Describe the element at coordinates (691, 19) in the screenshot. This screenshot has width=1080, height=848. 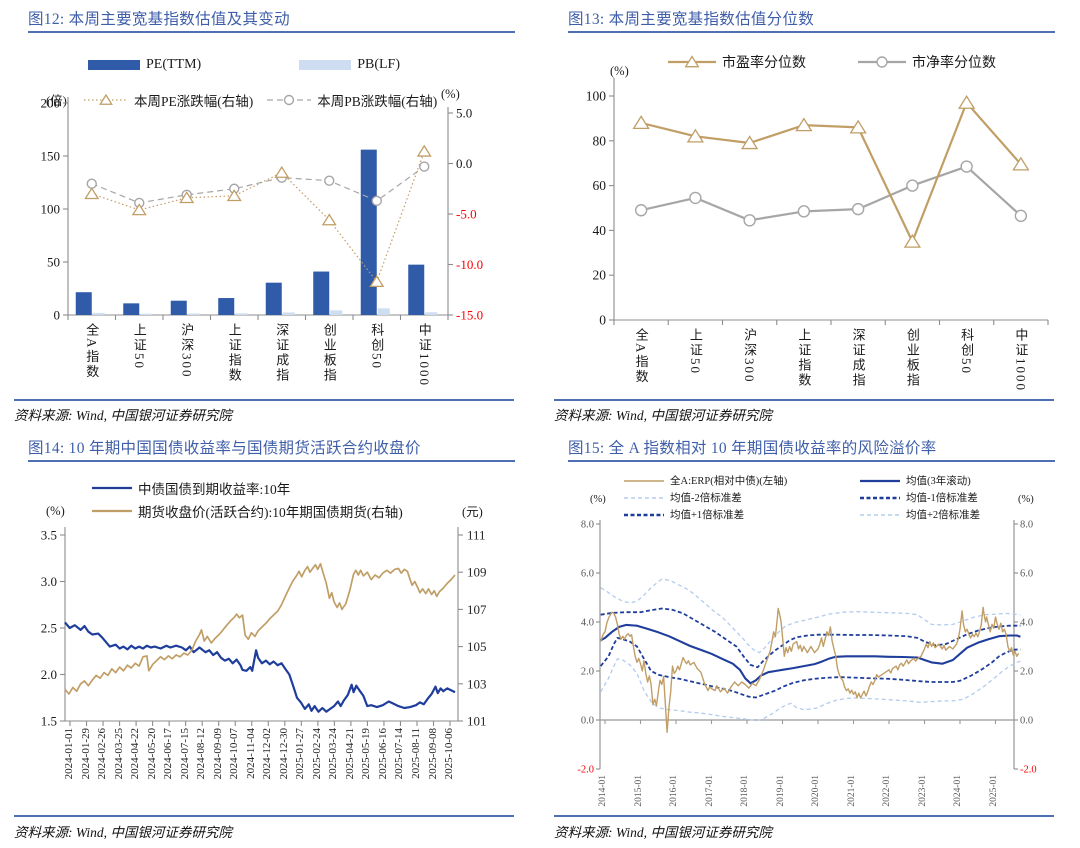
I see `figure-title: 图13: 本周主要宽基指数估值分位数` at that location.